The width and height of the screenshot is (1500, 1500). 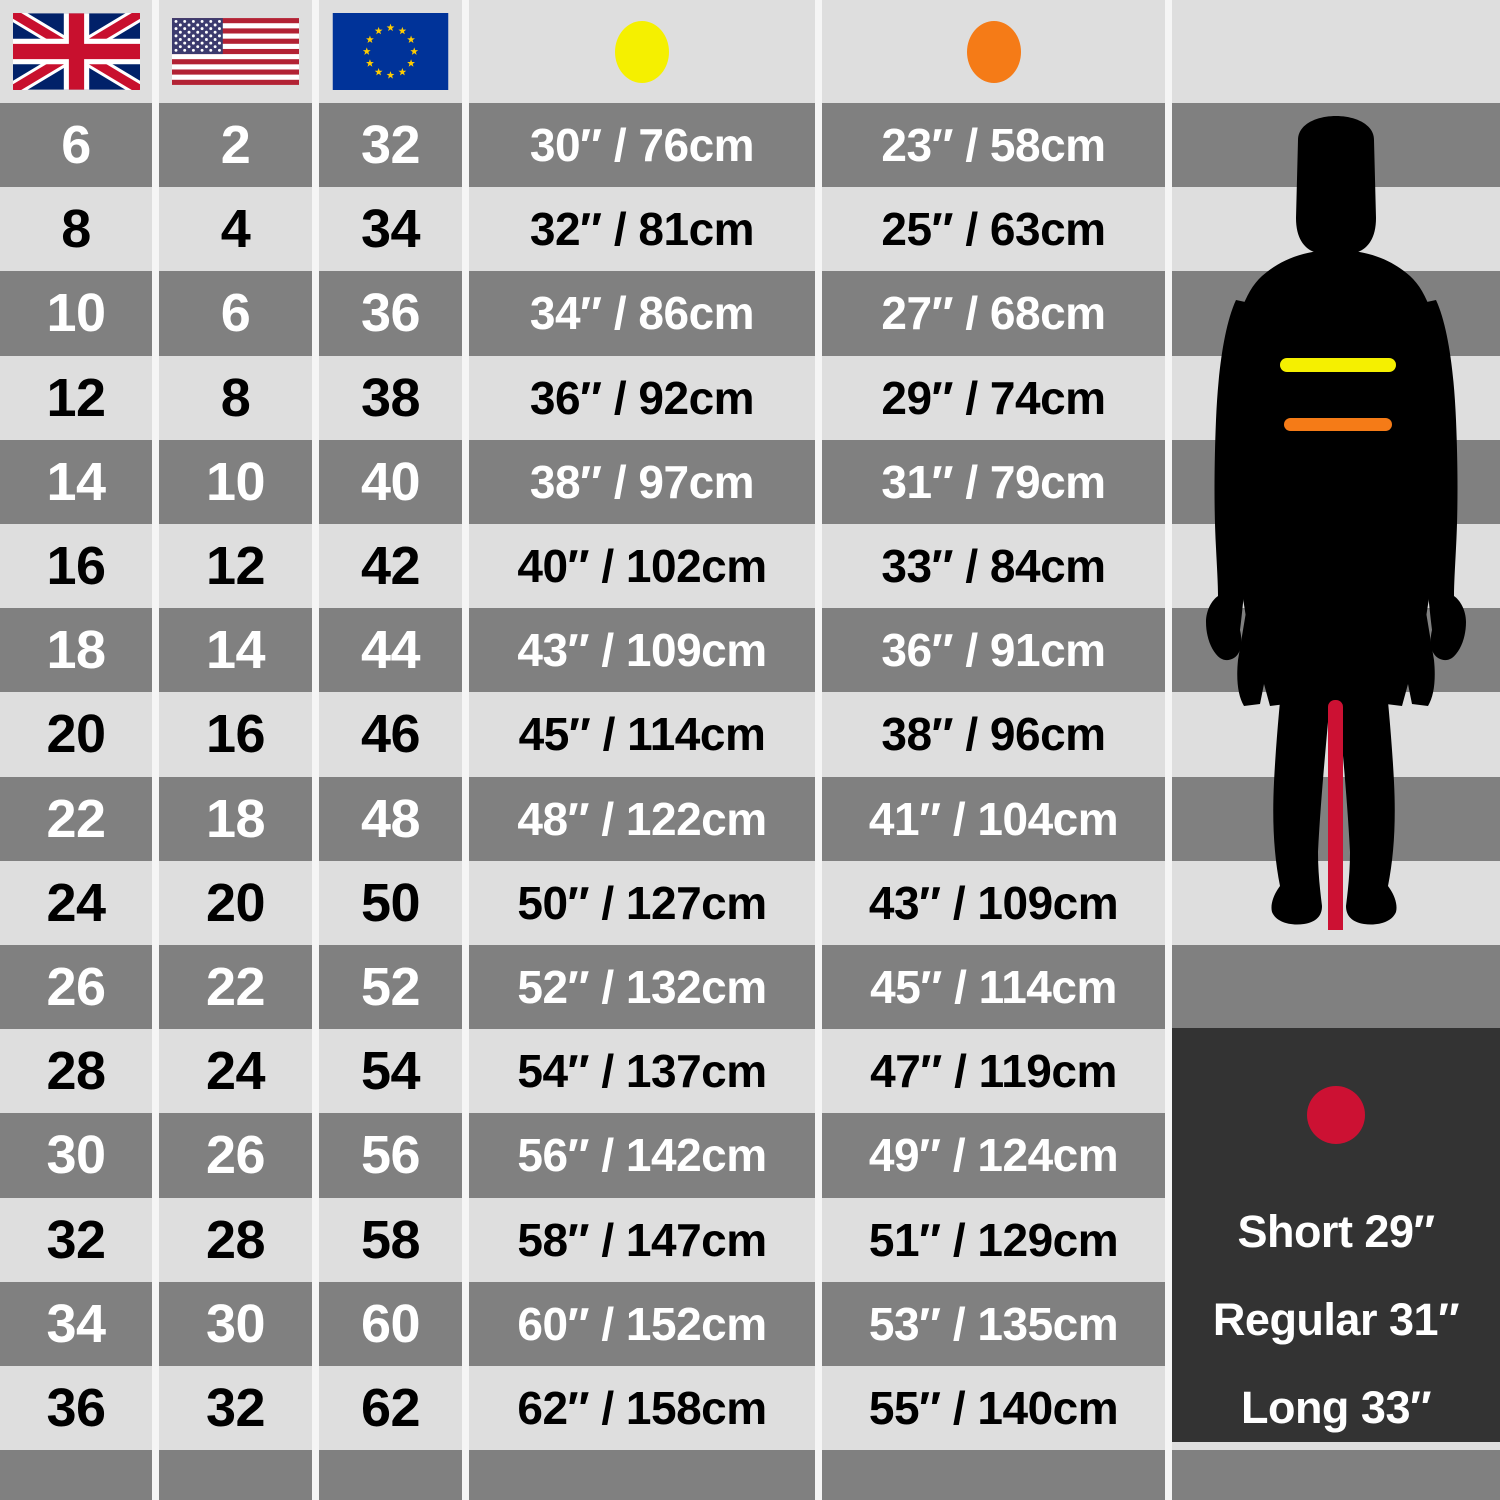 I want to click on header-eu, so click(x=390, y=51).